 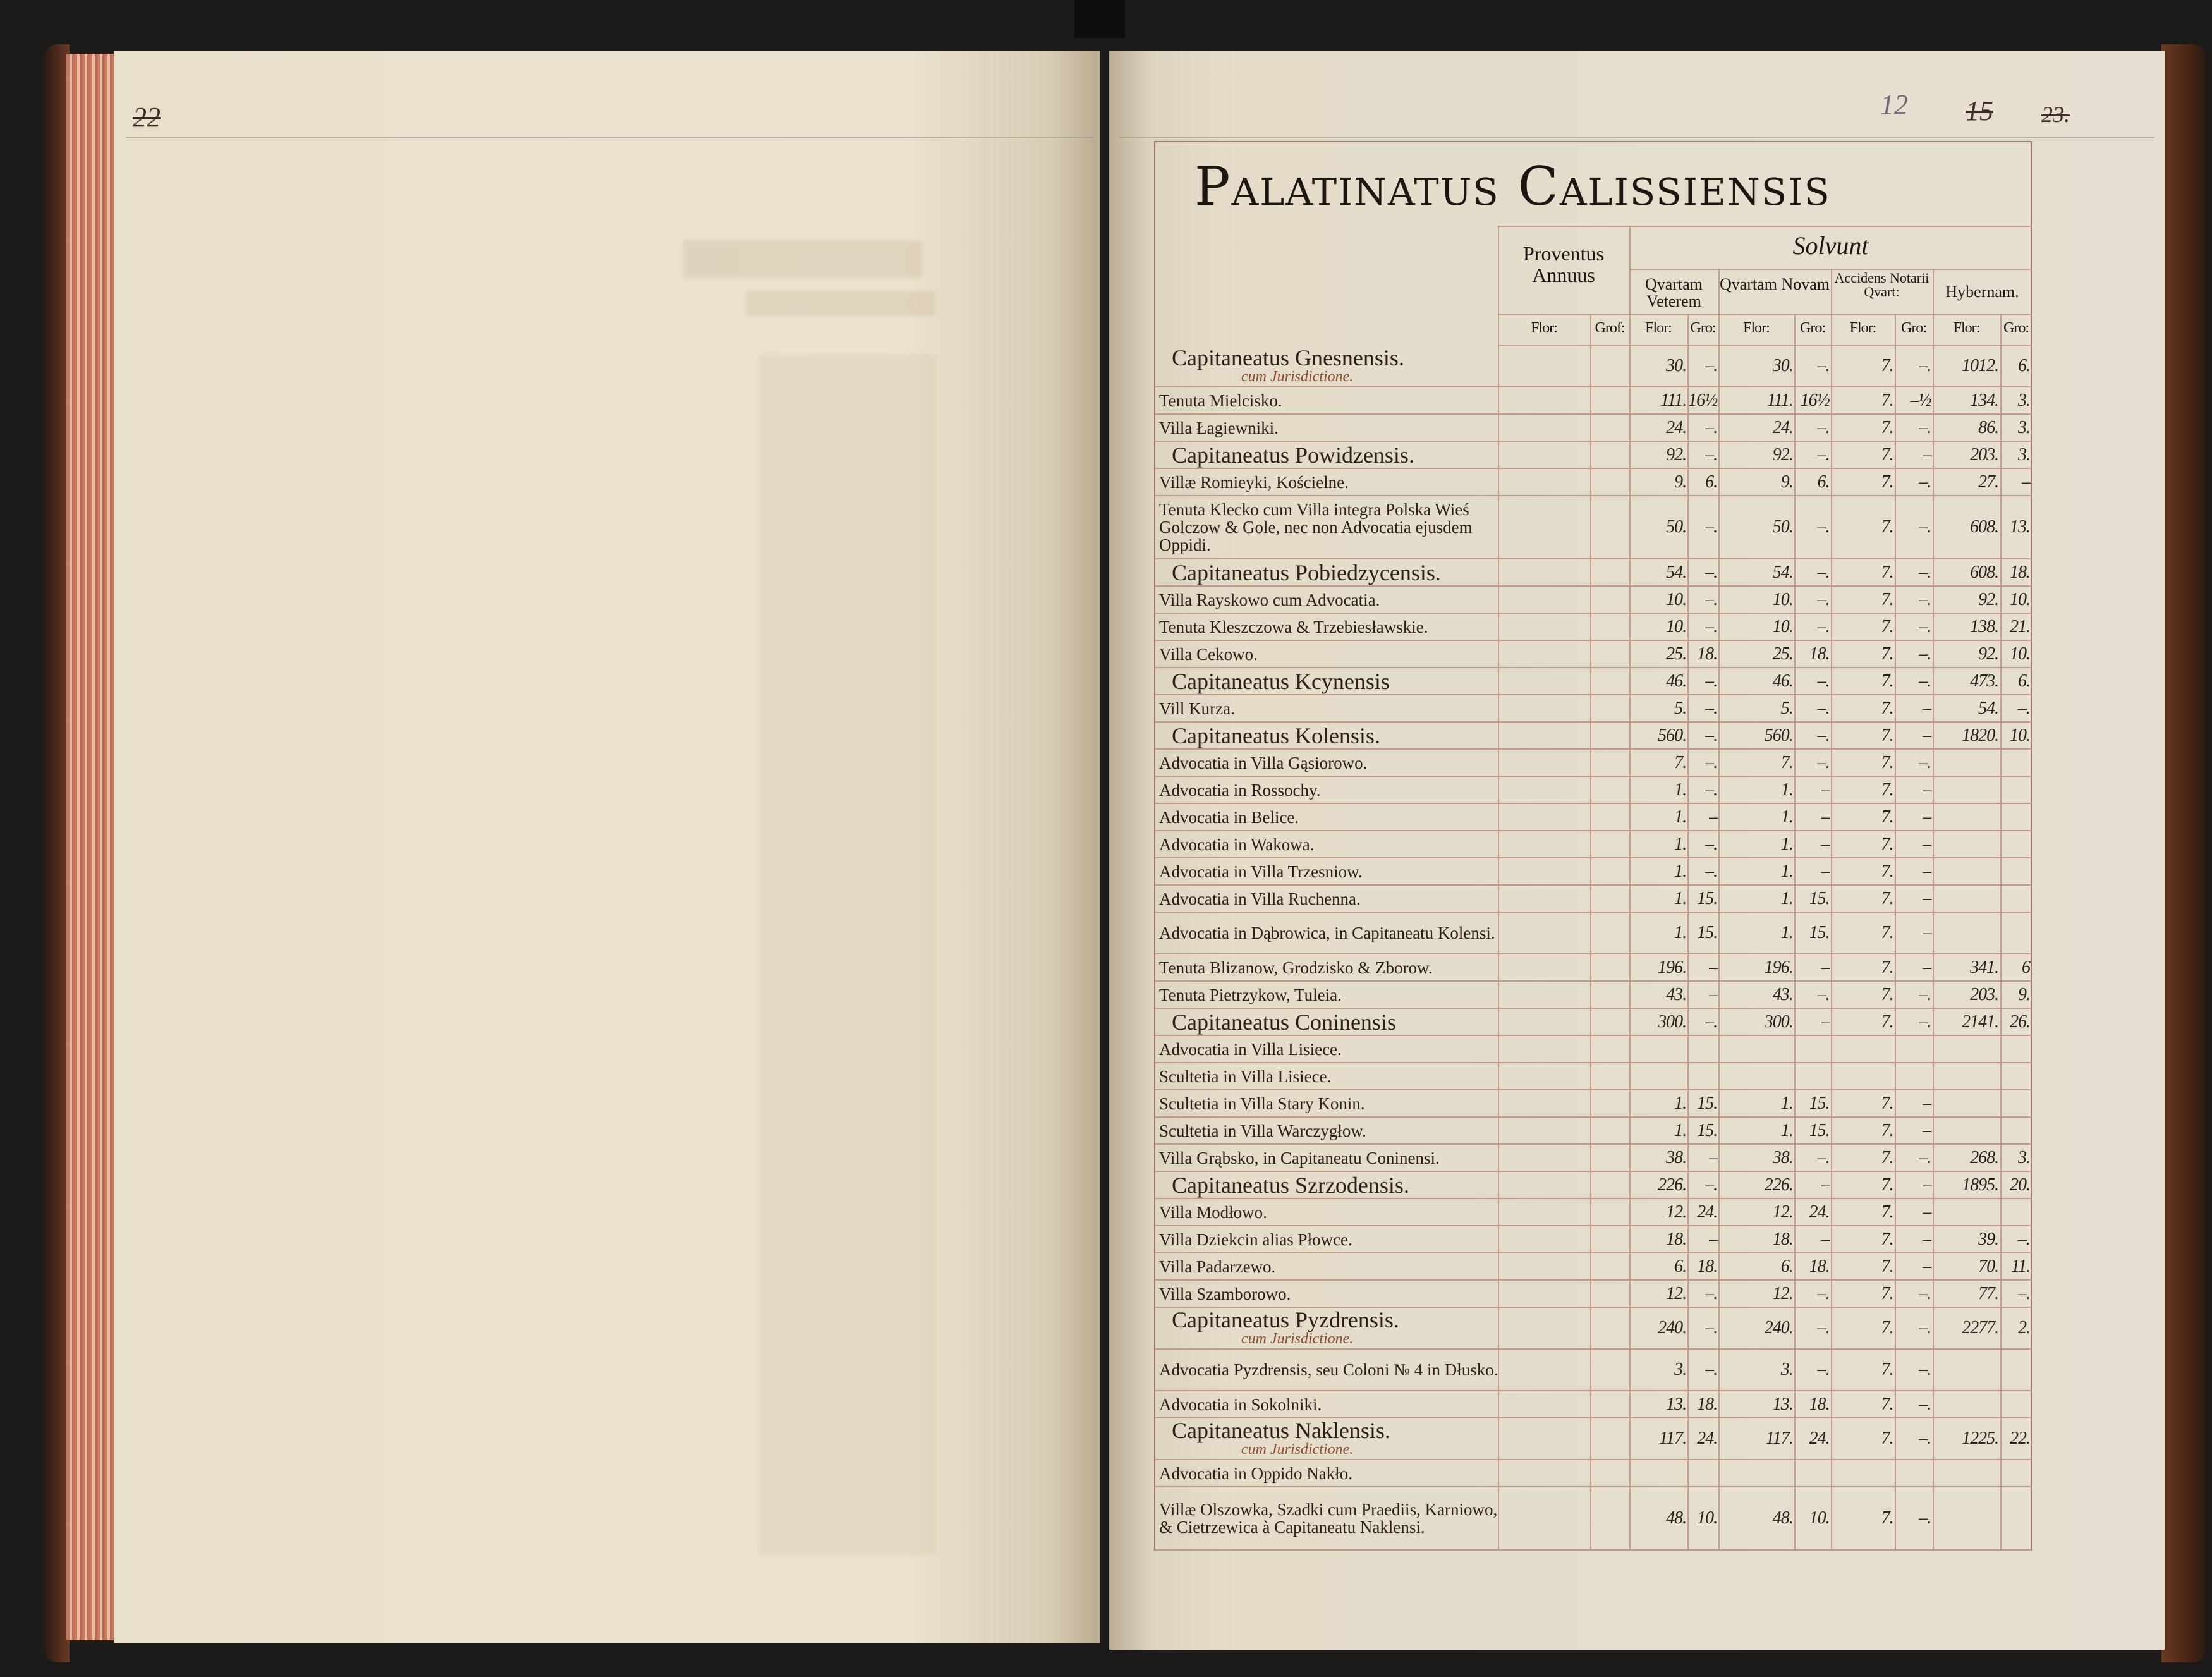 I want to click on unit-header: Flor:, so click(x=1967, y=328).